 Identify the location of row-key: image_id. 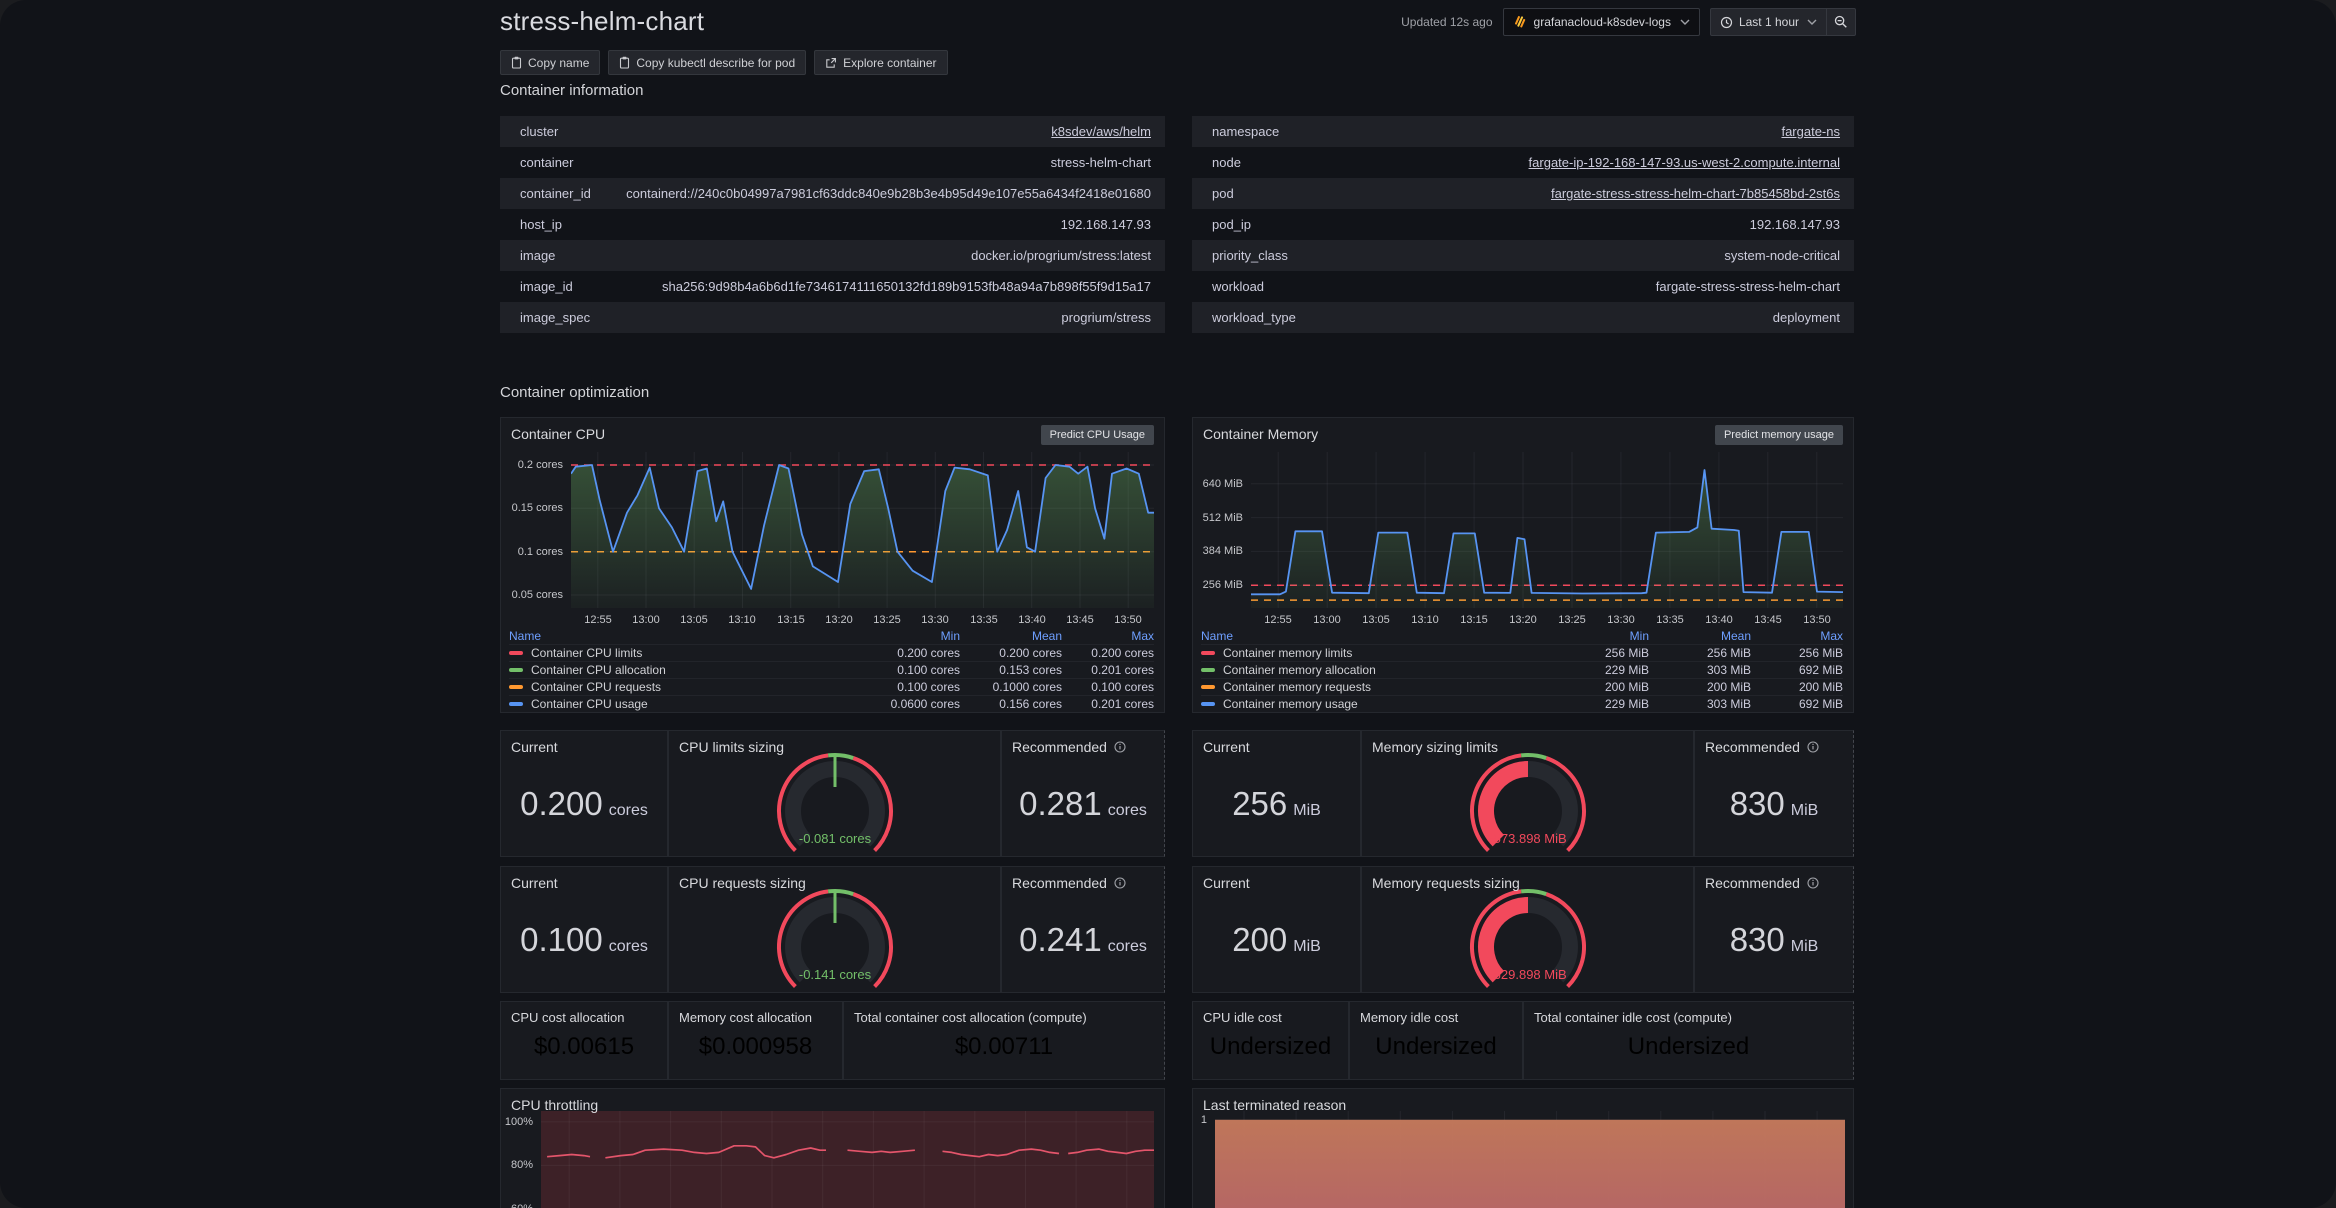
(546, 286).